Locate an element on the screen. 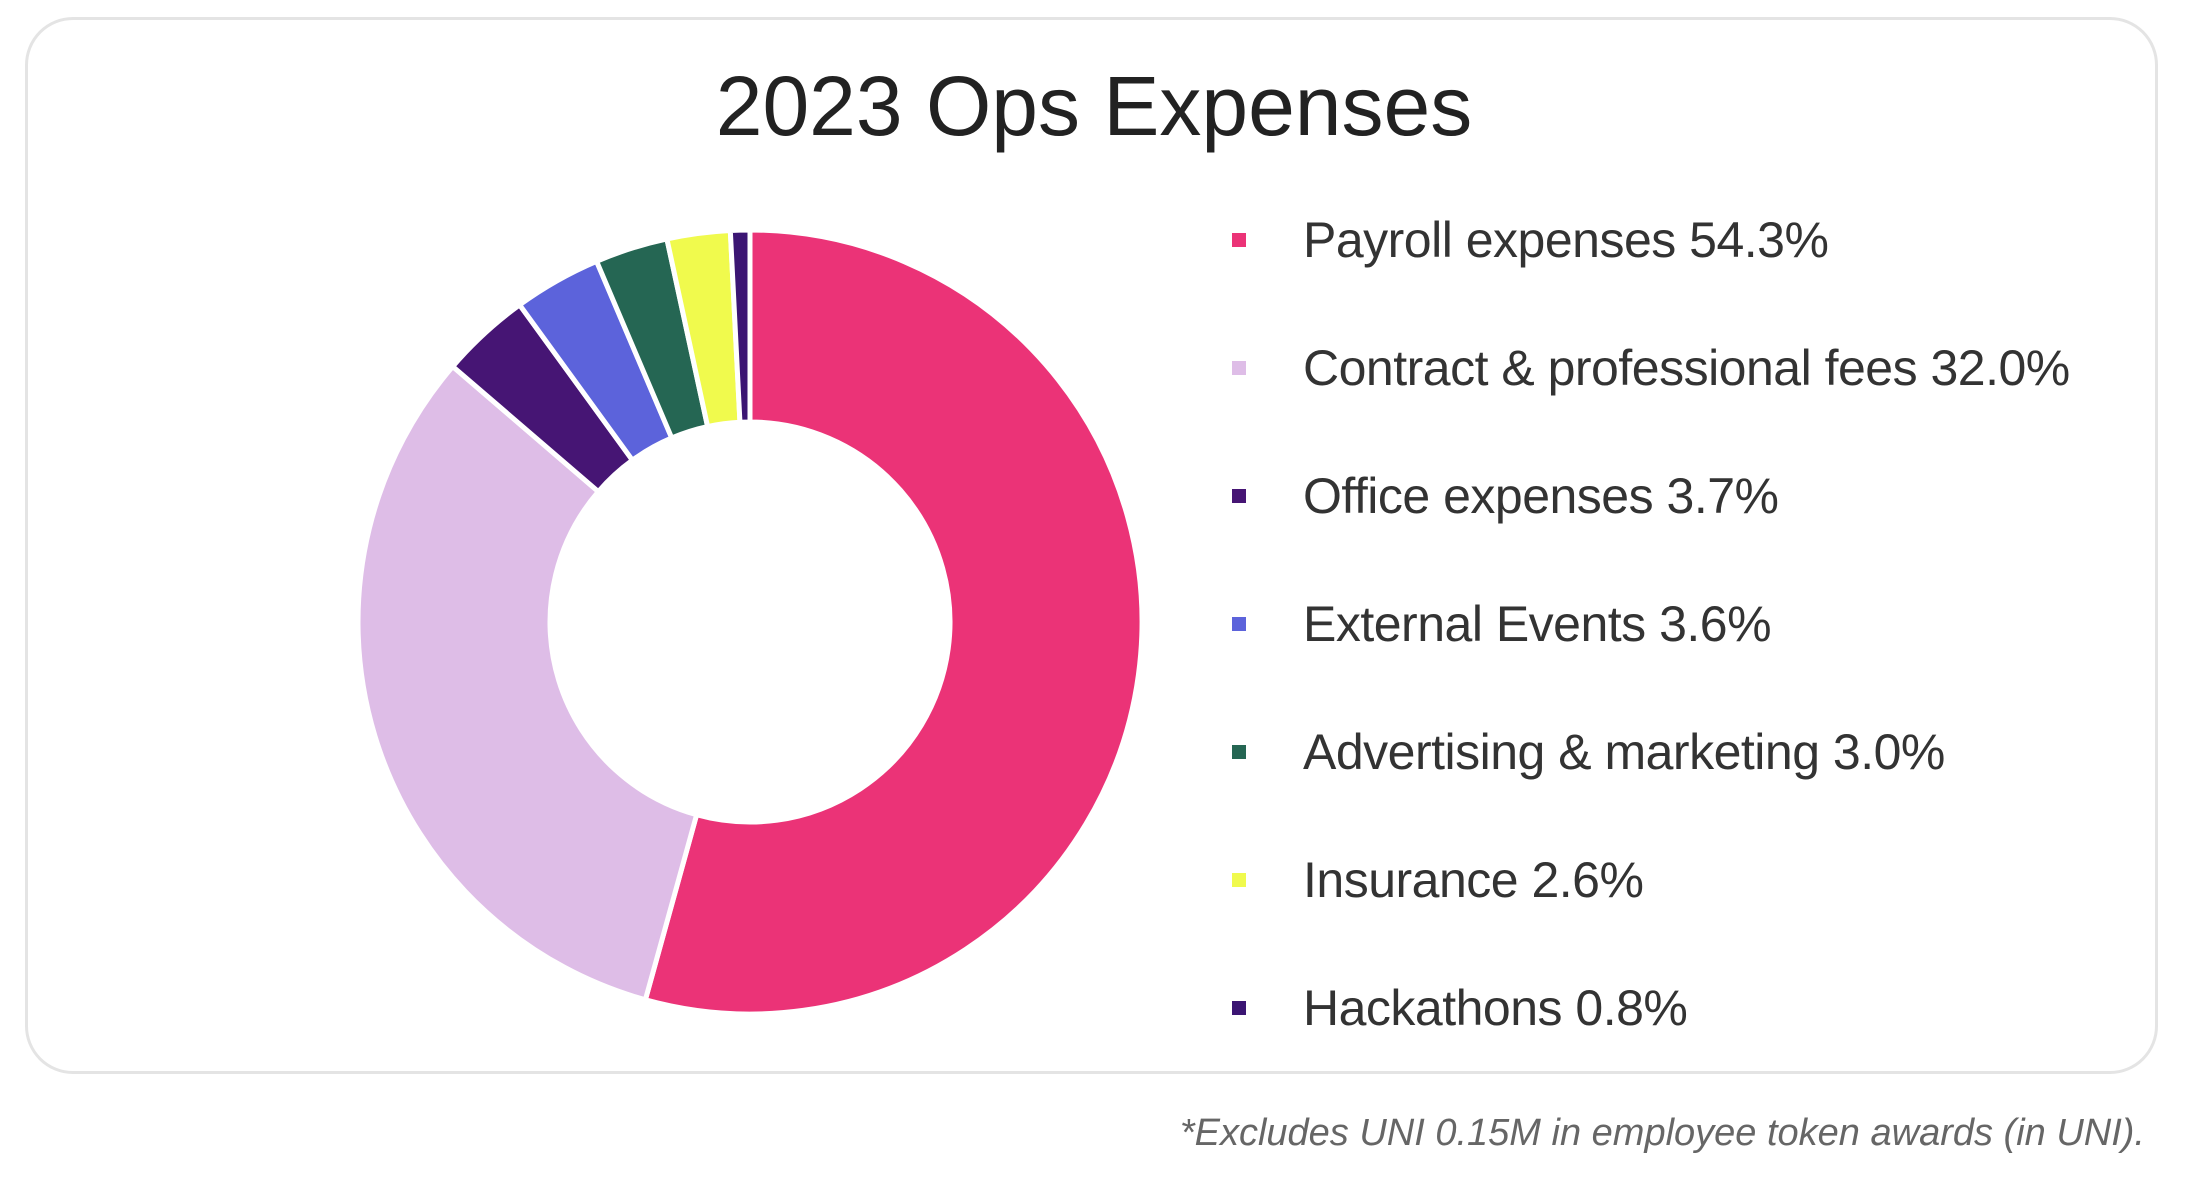 The width and height of the screenshot is (2188, 1190). legend-label: Payroll expenses 54.3% is located at coordinates (1566, 240).